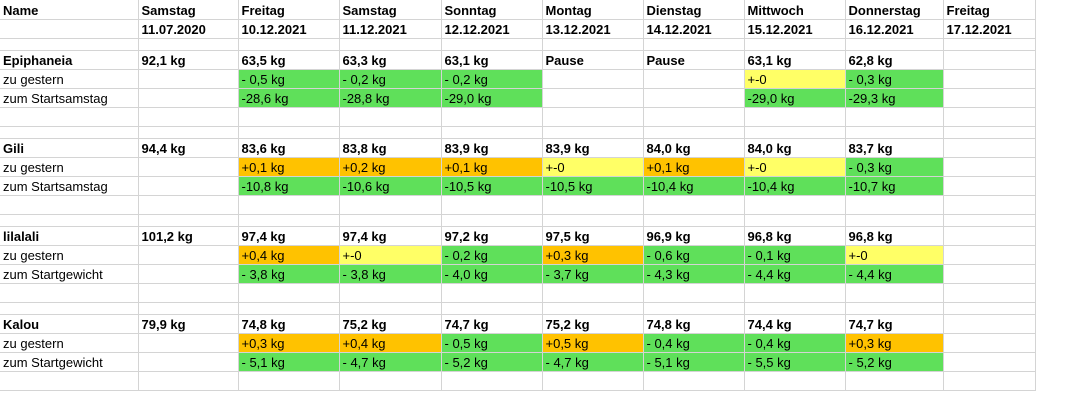  Describe the element at coordinates (69, 362) in the screenshot. I see `change-label-cell: zum Startgewicht` at that location.